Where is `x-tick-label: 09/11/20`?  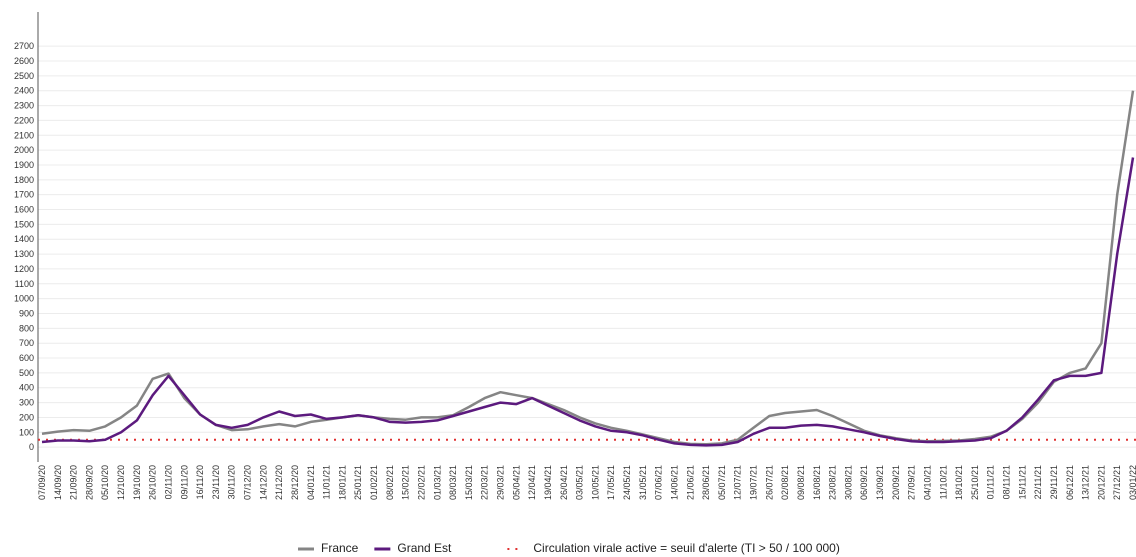 x-tick-label: 09/11/20 is located at coordinates (184, 482).